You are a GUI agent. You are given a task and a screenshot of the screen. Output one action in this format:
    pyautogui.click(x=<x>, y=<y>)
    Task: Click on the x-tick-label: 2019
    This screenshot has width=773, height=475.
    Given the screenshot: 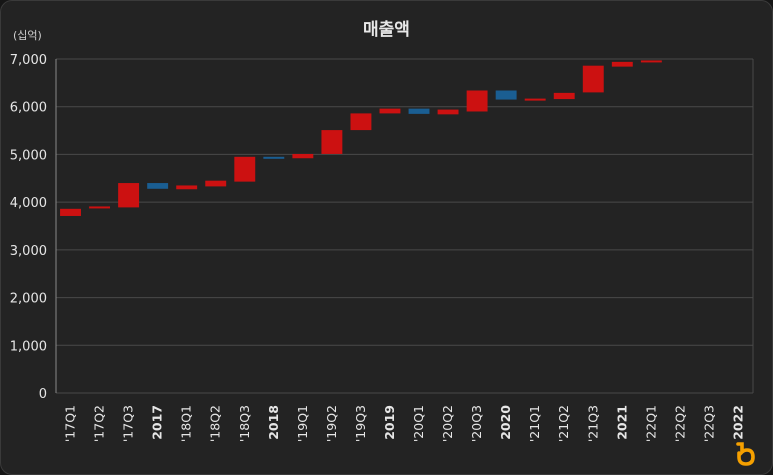 What is the action you would take?
    pyautogui.click(x=389, y=422)
    